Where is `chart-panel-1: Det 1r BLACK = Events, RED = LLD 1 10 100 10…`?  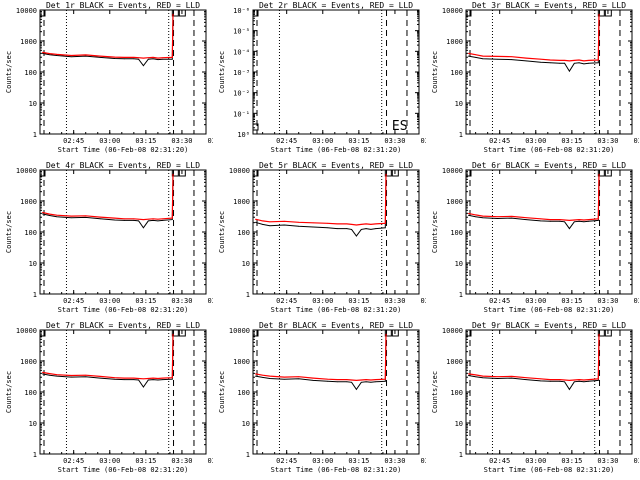
chart-panel-1: Det 1r BLACK = Events, RED = LLD 1 10 100 10… is located at coordinates (106, 80).